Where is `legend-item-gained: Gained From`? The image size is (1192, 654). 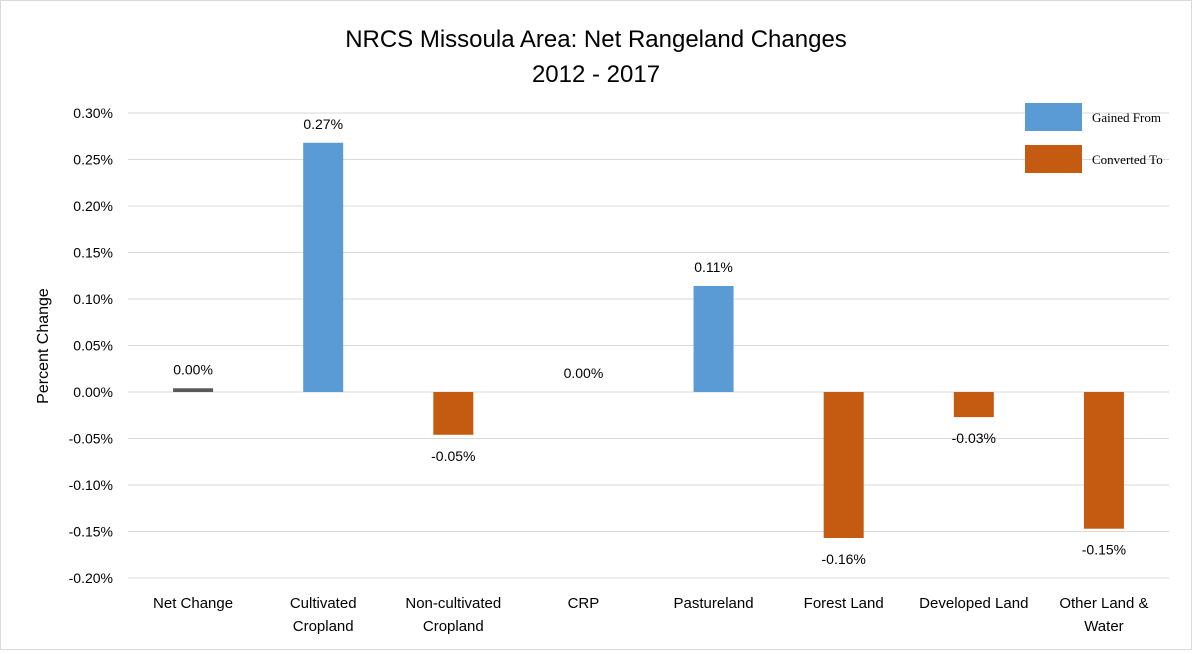
legend-item-gained: Gained From is located at coordinates (1107, 124).